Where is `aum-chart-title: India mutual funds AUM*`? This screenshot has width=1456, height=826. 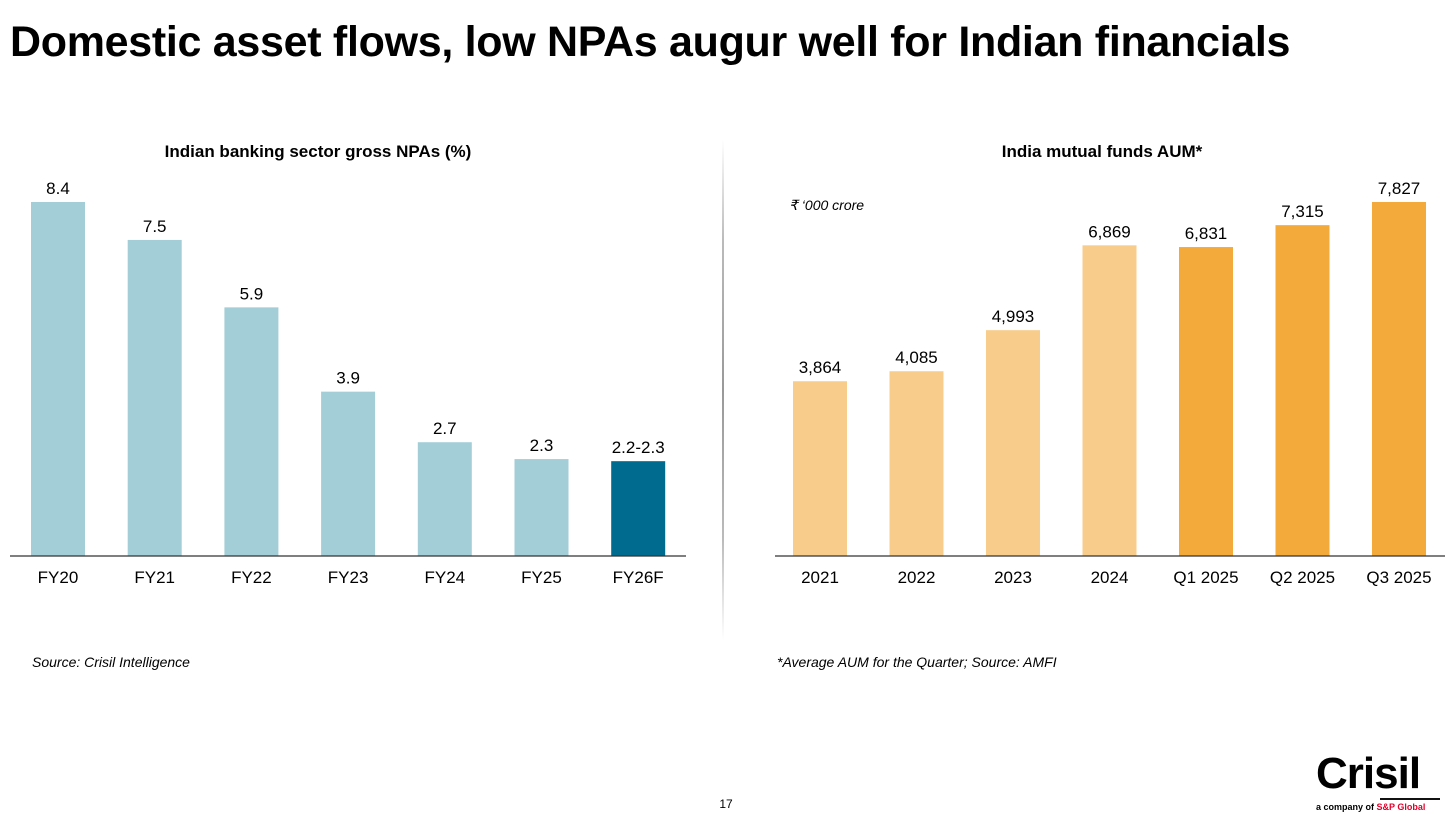
aum-chart-title: India mutual funds AUM* is located at coordinates (1102, 151).